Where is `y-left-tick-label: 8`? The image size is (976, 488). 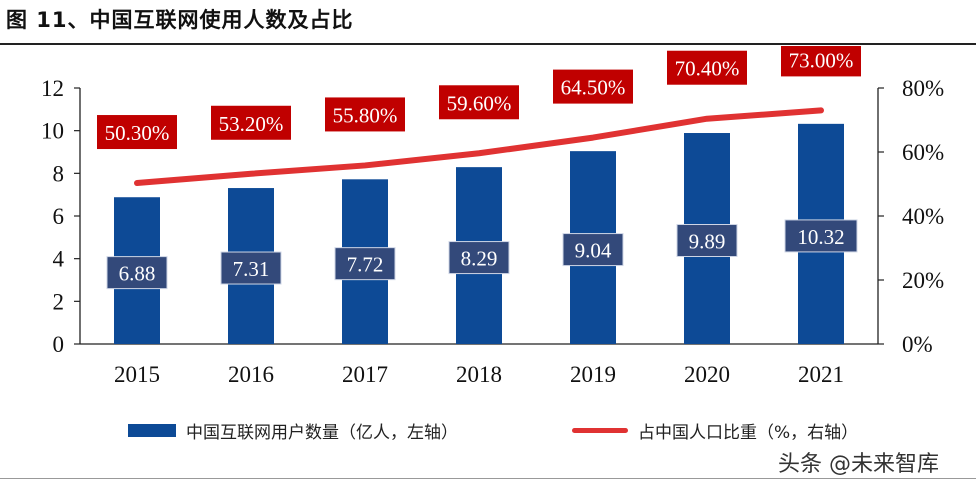
y-left-tick-label: 8 is located at coordinates (59, 173).